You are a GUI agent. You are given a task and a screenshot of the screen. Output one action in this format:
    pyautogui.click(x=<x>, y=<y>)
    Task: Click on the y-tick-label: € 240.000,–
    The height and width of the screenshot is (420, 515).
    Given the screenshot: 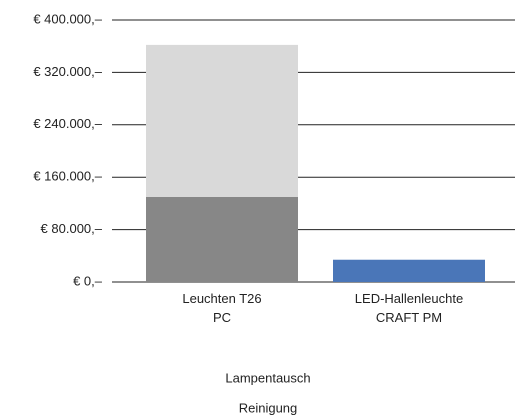 What is the action you would take?
    pyautogui.click(x=67, y=123)
    